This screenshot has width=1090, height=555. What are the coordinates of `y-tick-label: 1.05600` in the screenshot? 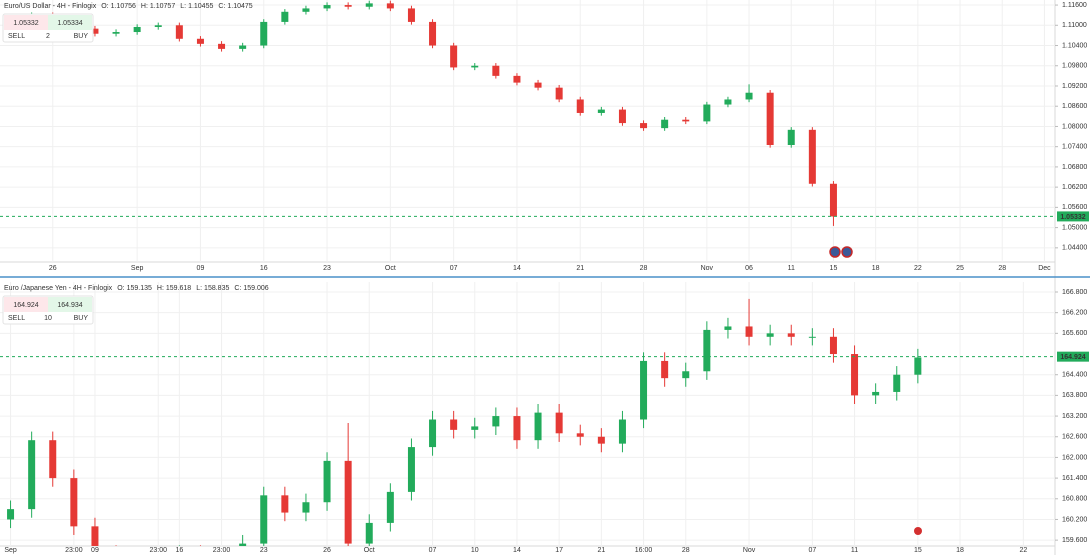 It's located at (1074, 207).